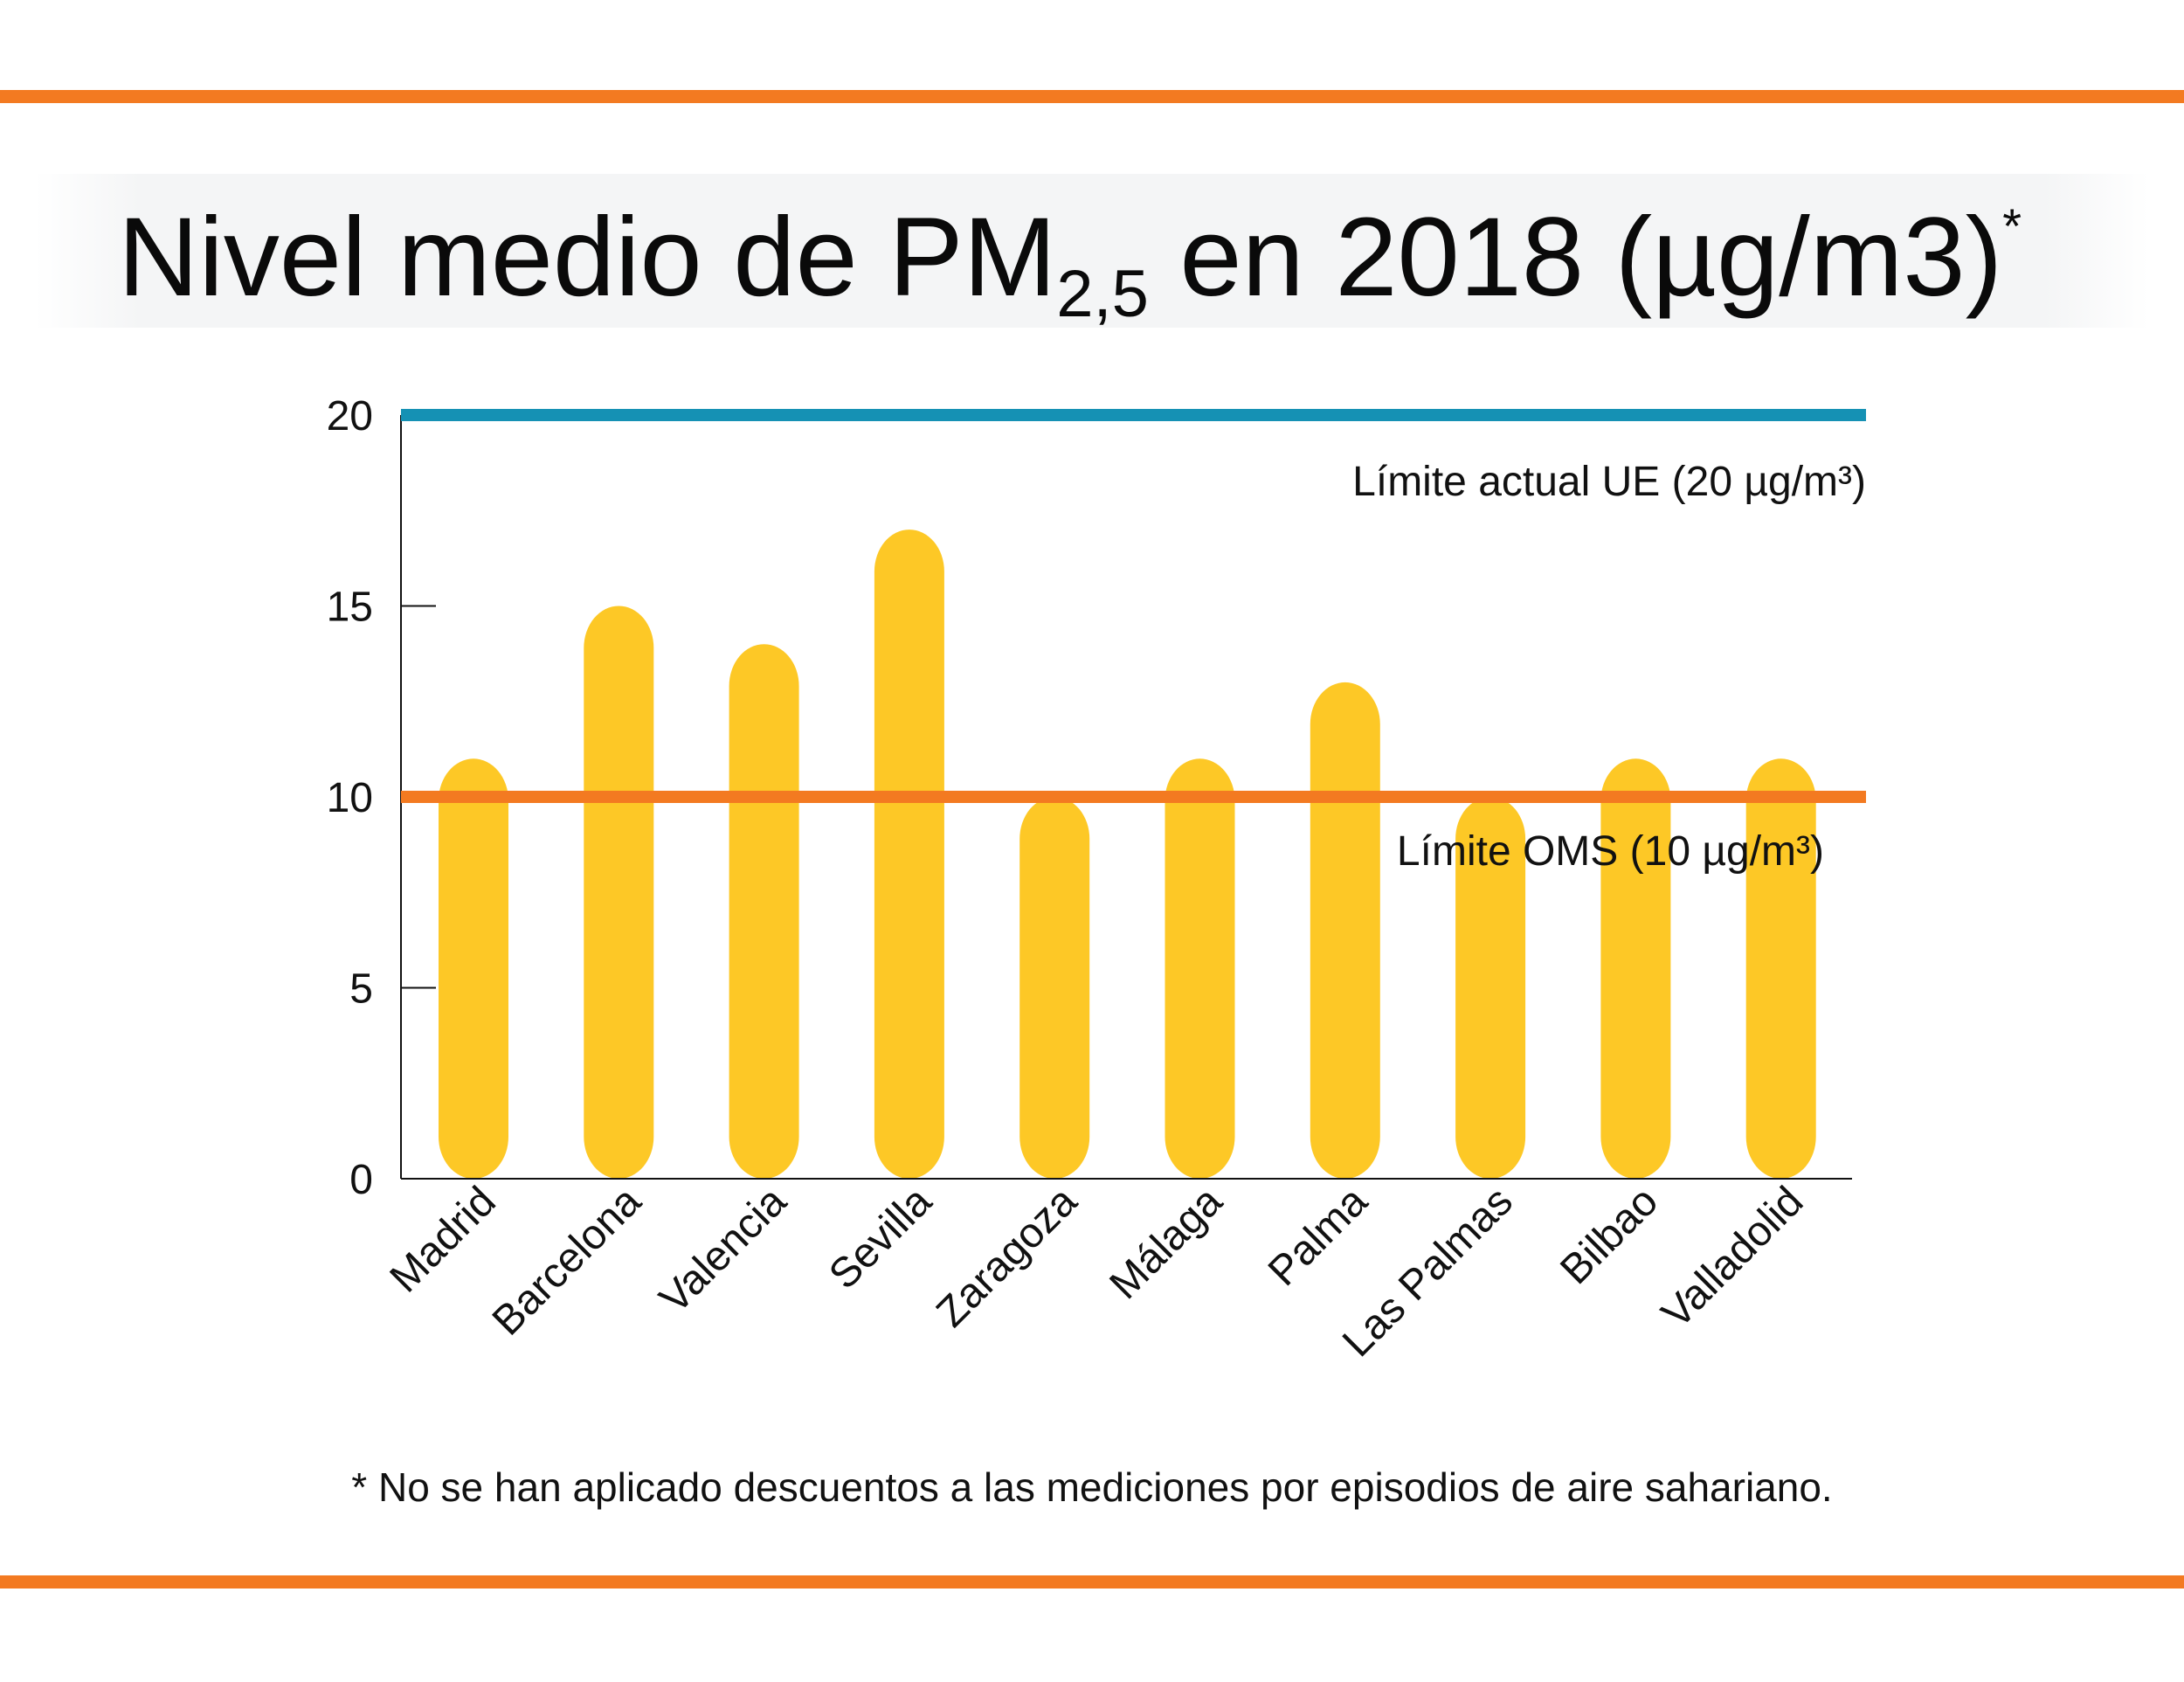 This screenshot has width=2184, height=1682. I want to click on bar-zaragoza, so click(1054, 988).